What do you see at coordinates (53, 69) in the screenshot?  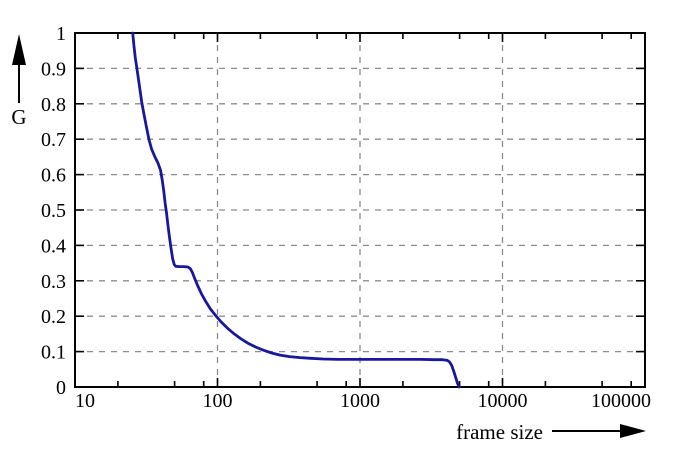 I see `y-tick-label: 0.9` at bounding box center [53, 69].